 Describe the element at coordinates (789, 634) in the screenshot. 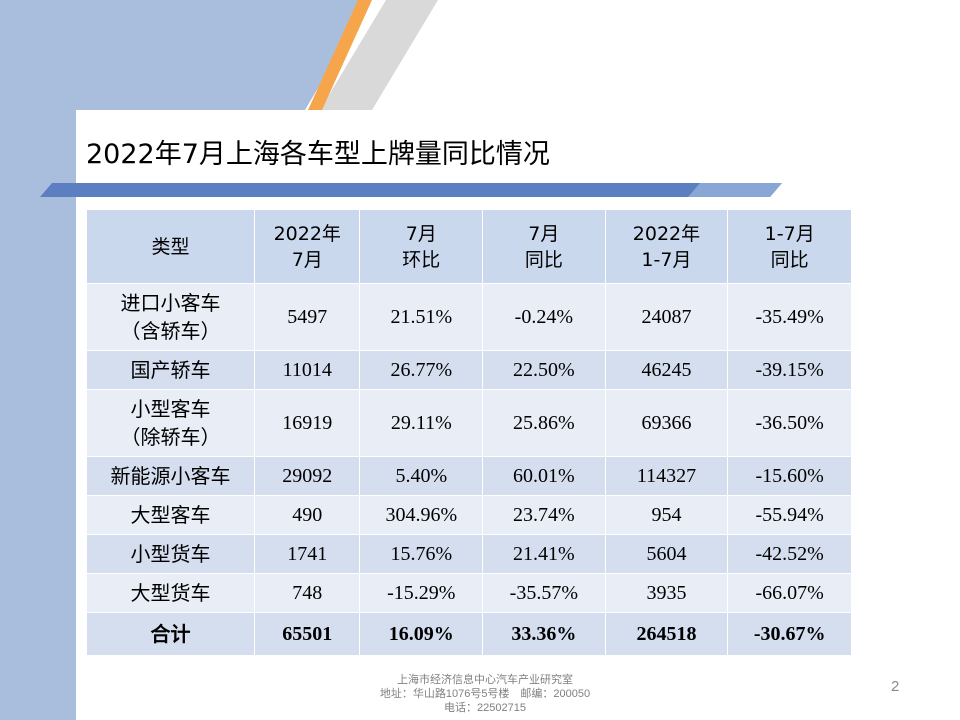

I see `total-ytd-yoy: -30.67%` at that location.